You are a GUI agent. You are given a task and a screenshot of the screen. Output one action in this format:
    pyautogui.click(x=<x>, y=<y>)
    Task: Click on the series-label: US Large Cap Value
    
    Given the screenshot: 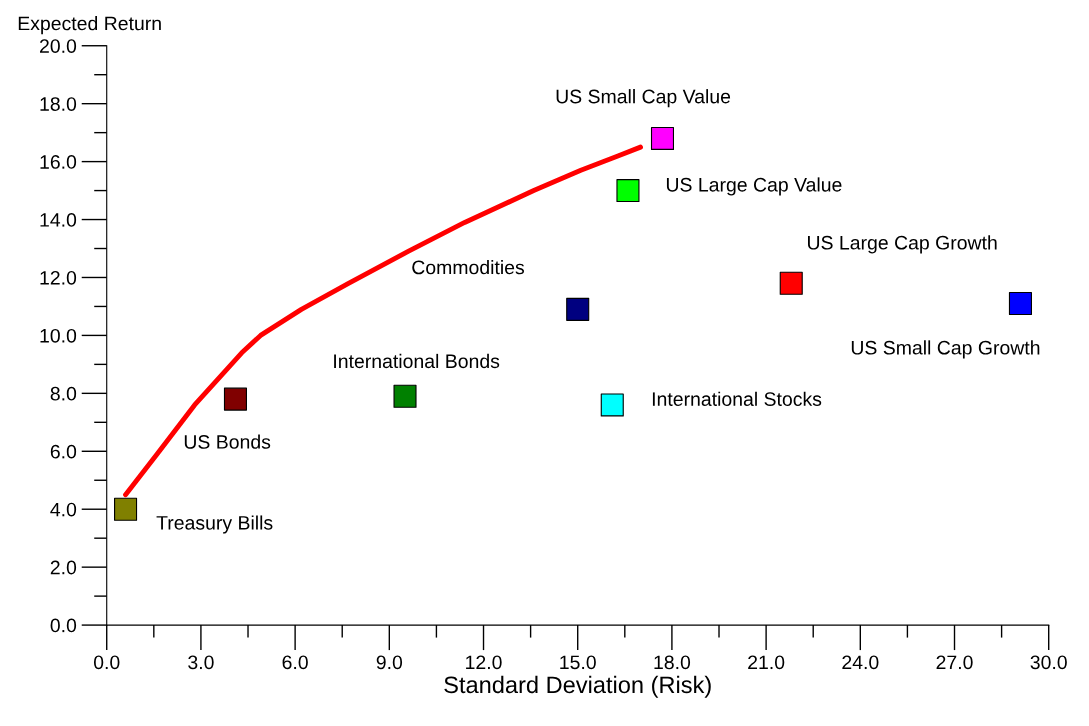 What is the action you would take?
    pyautogui.click(x=754, y=186)
    